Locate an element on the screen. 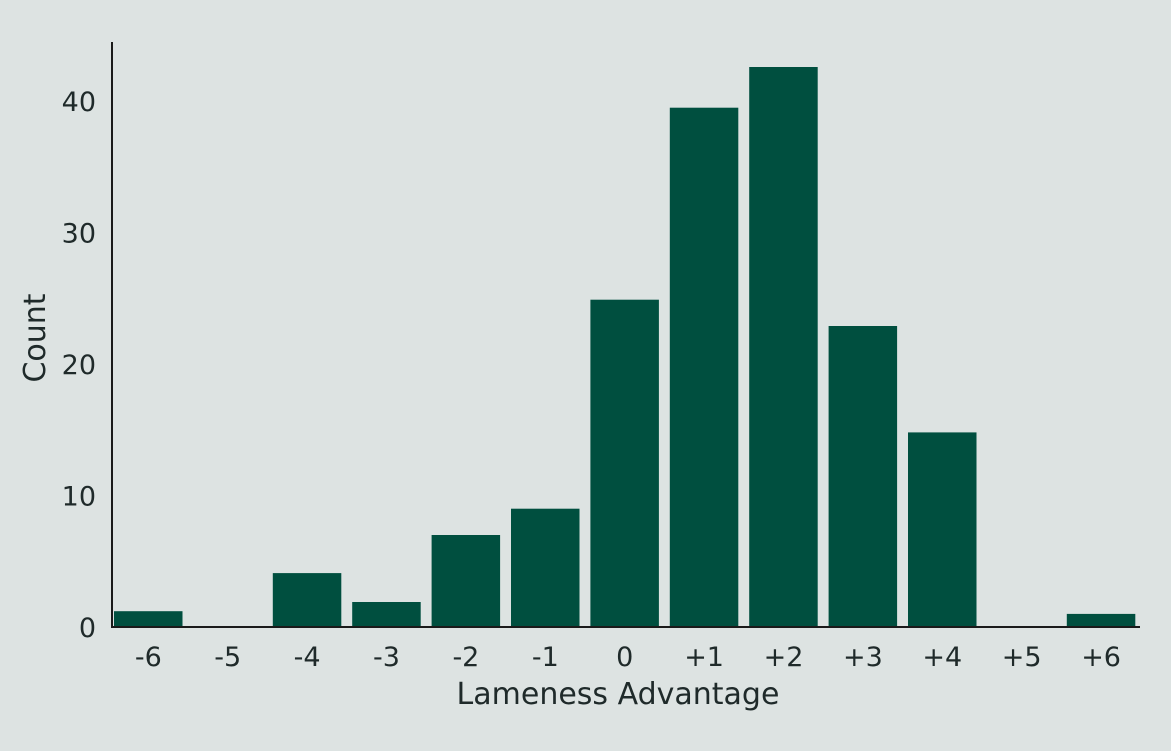 This screenshot has height=751, width=1171. x-tick-+1: +1 is located at coordinates (704, 657).